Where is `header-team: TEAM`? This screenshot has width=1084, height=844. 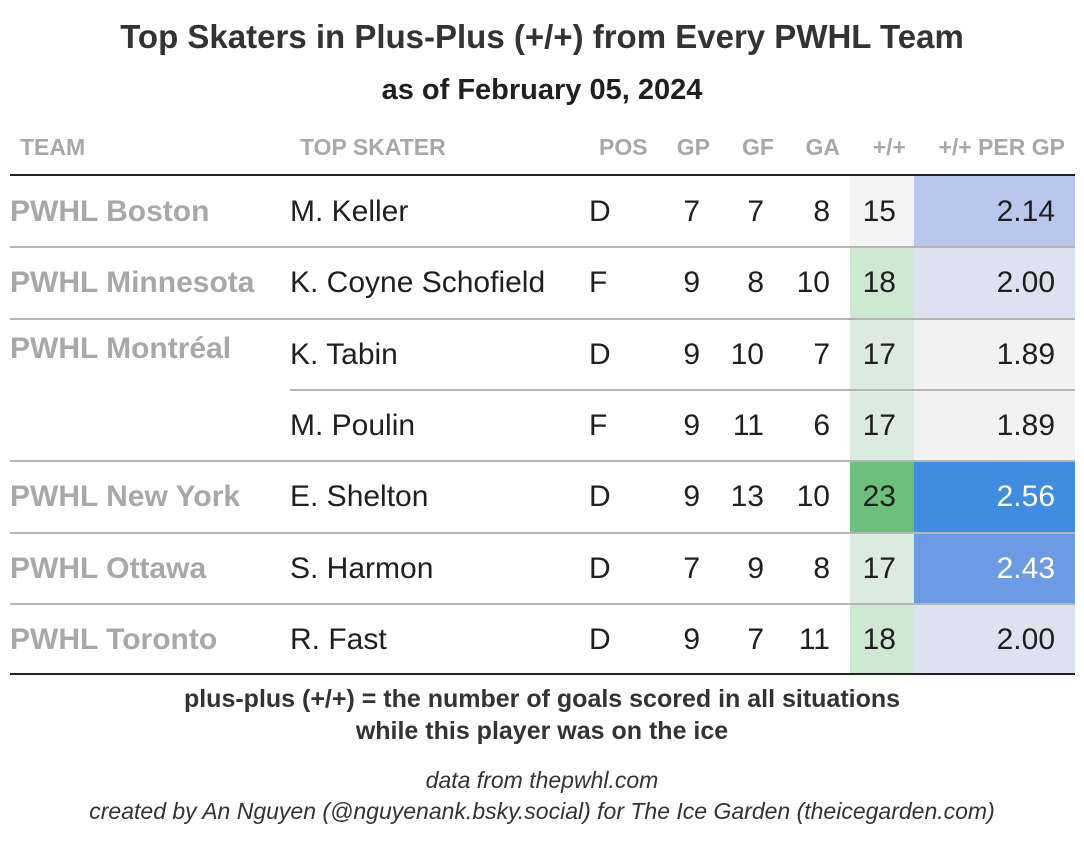
header-team: TEAM is located at coordinates (53, 147).